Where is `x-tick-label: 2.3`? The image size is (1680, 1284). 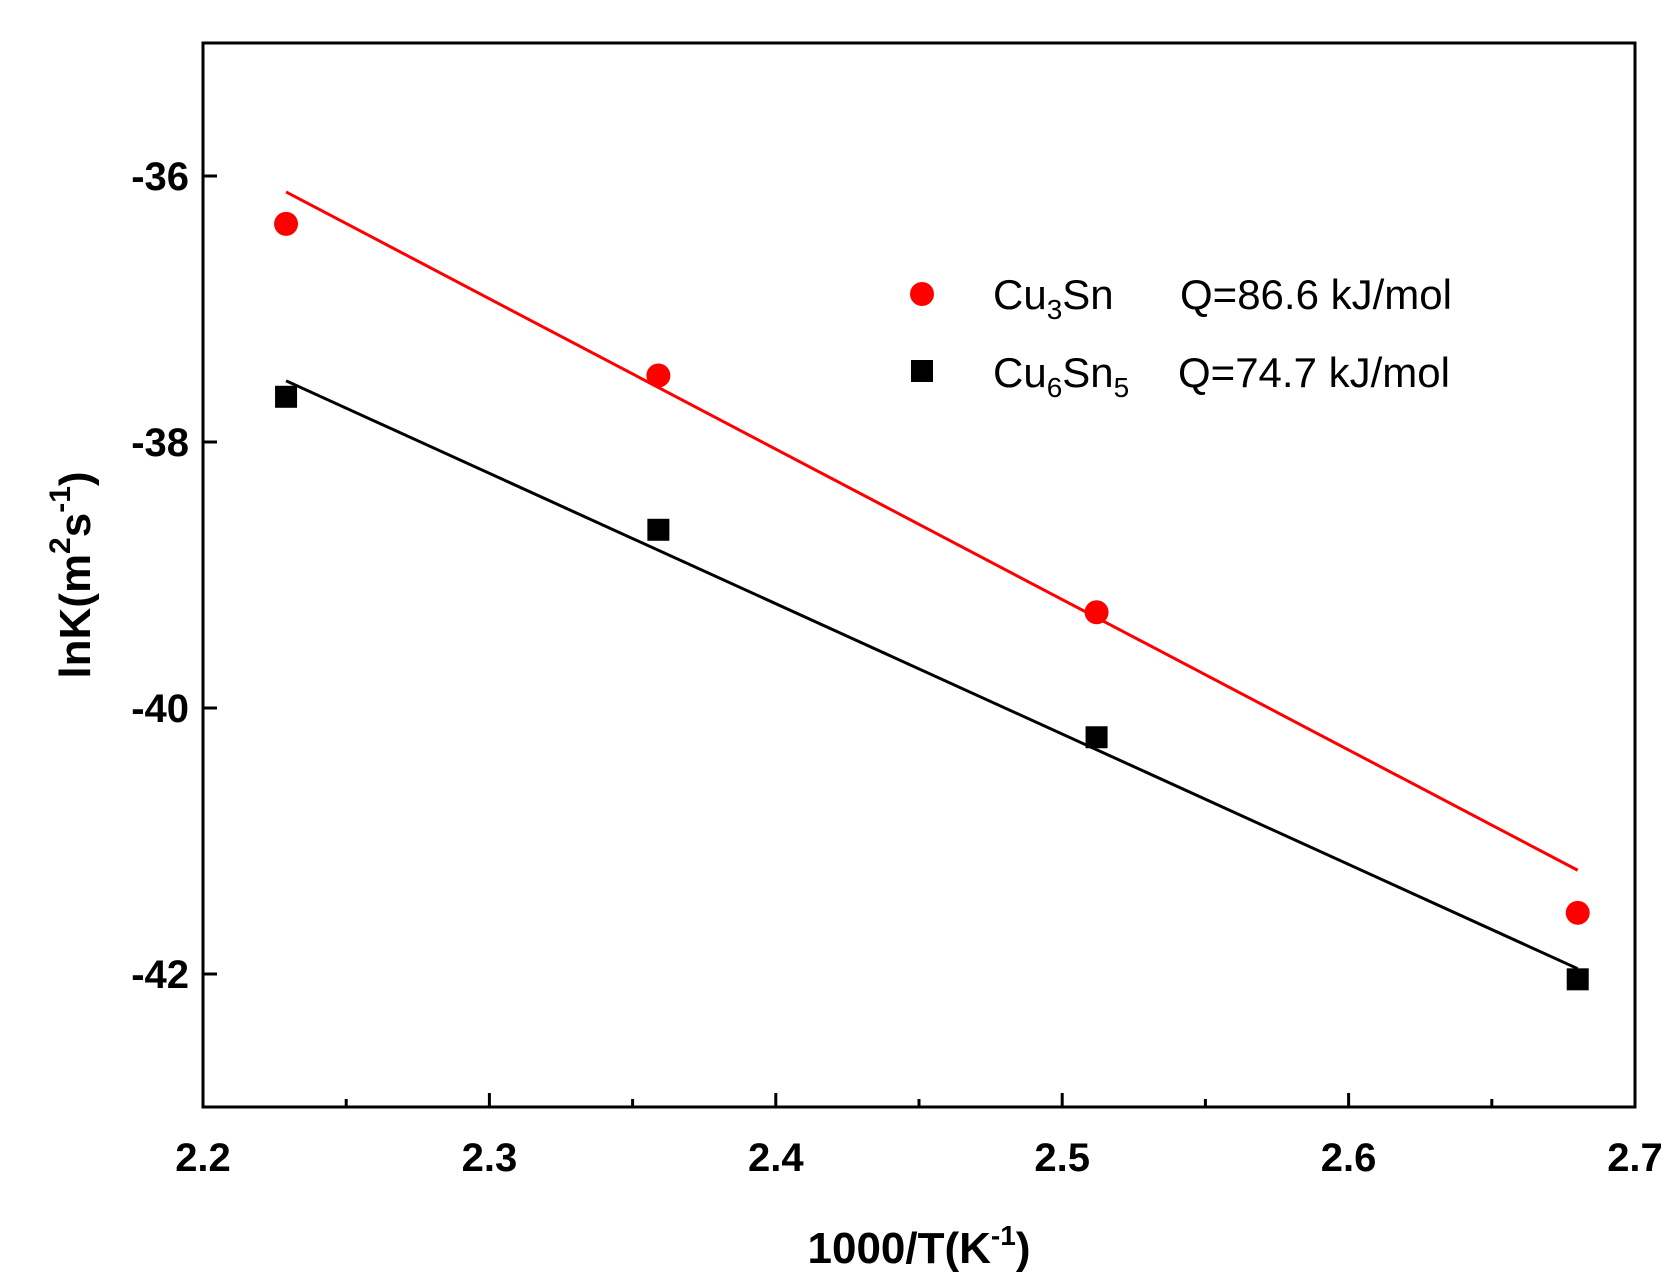 x-tick-label: 2.3 is located at coordinates (490, 1158).